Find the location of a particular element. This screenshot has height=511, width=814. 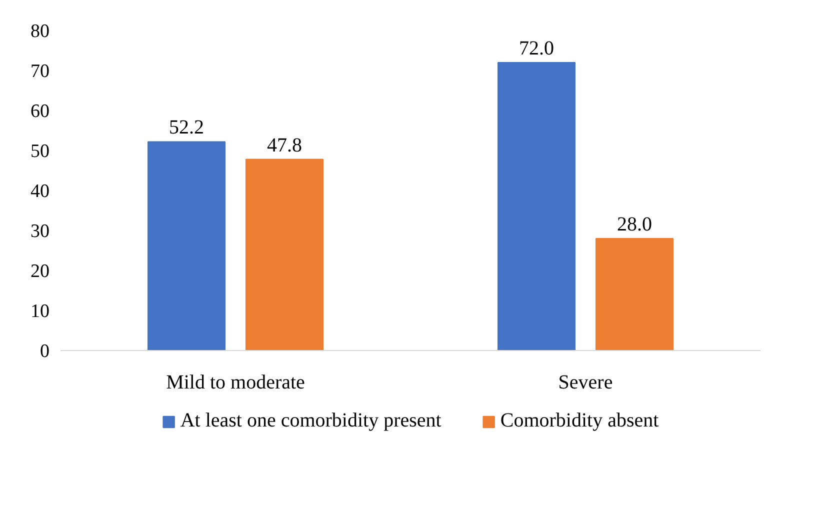

legend-label: Comorbidity absent is located at coordinates (579, 421).